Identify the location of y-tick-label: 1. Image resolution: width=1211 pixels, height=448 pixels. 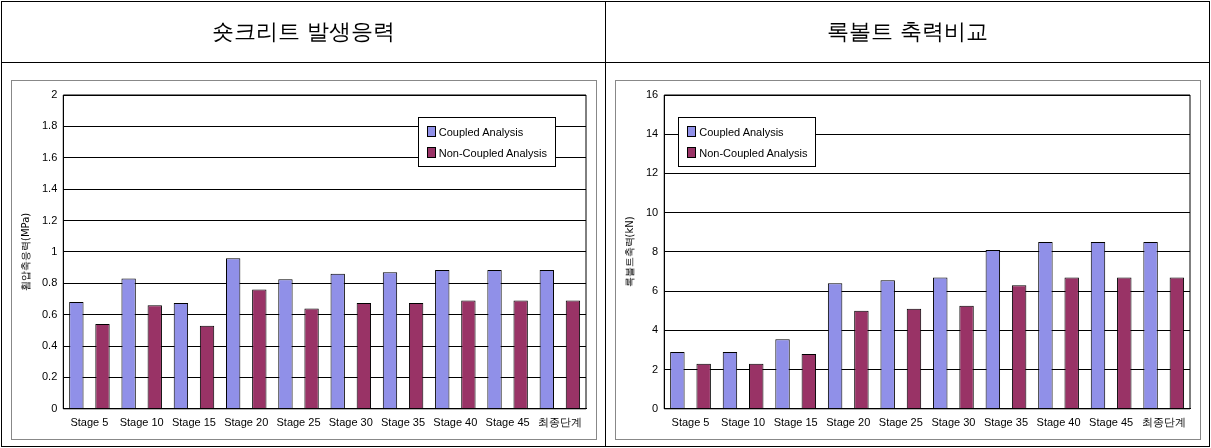
(54, 250).